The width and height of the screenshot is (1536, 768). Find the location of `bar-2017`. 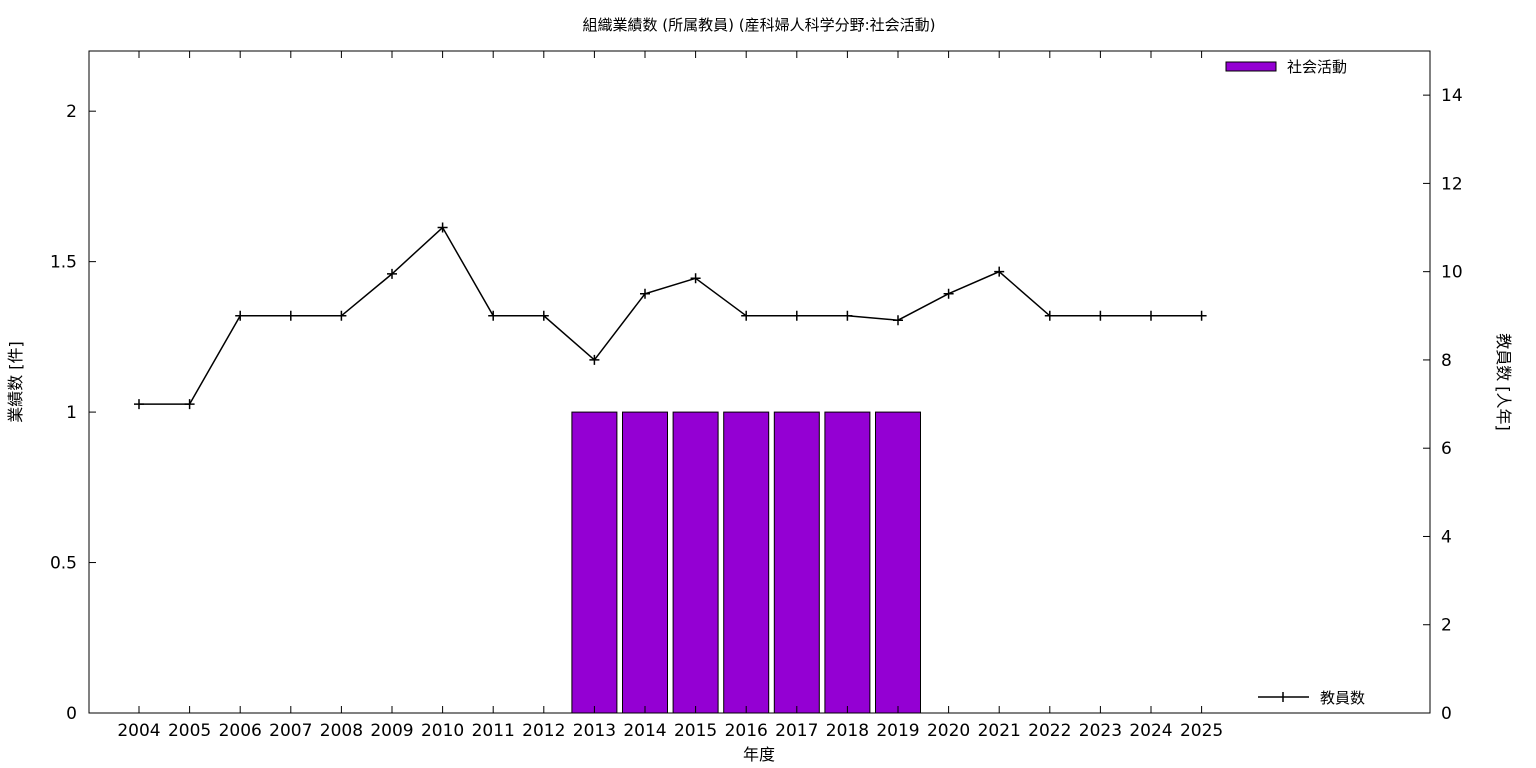

bar-2017 is located at coordinates (796, 562).